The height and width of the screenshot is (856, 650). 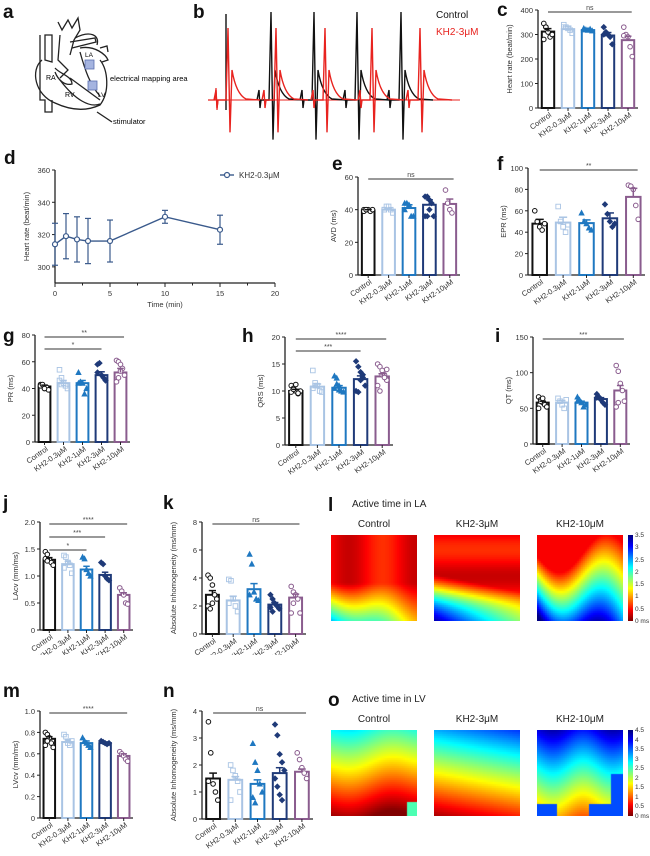 What do you see at coordinates (278, 418) in the screenshot?
I see `y-tick-label: 5` at bounding box center [278, 418].